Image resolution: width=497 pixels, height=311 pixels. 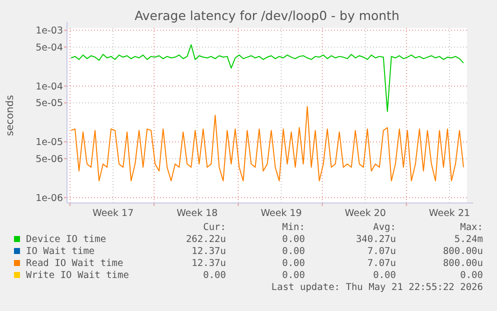 What do you see at coordinates (113, 213) in the screenshot?
I see `x-tick-label: Week 17` at bounding box center [113, 213].